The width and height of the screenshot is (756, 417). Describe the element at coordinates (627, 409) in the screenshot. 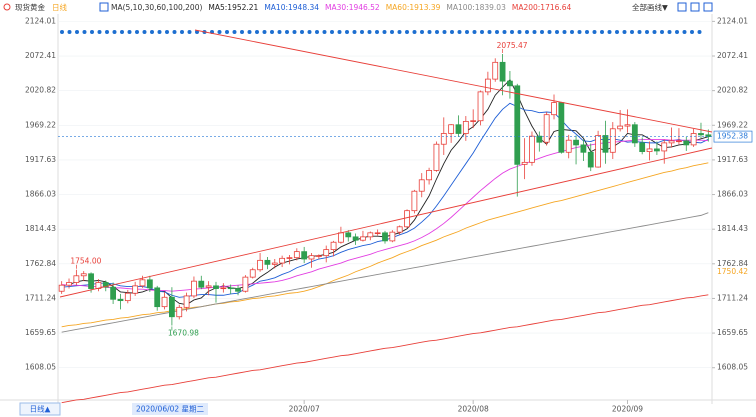

I see `x-tick-label: 2020/09` at that location.